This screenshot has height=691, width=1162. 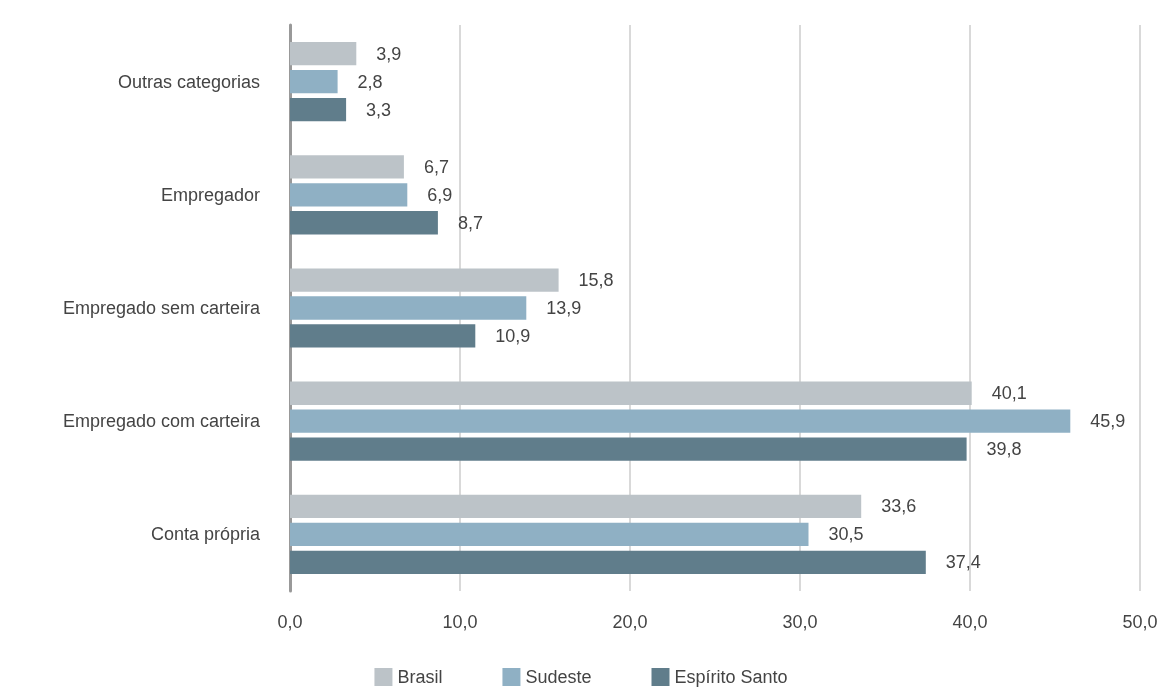 I want to click on data-label: 13,9, so click(x=564, y=308).